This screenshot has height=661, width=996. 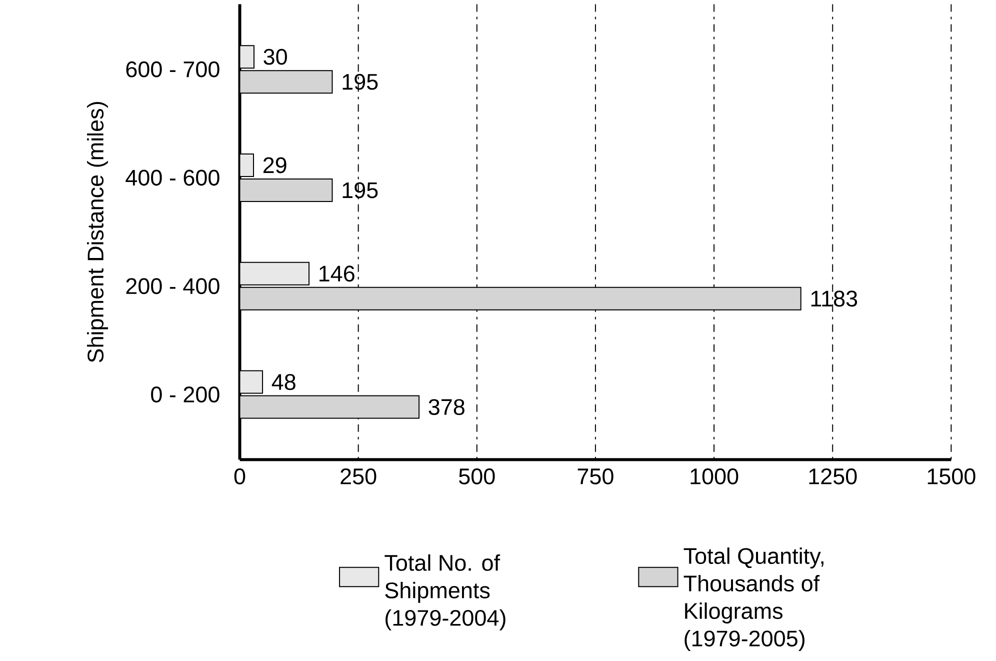 What do you see at coordinates (274, 165) in the screenshot?
I see `data-label: 29` at bounding box center [274, 165].